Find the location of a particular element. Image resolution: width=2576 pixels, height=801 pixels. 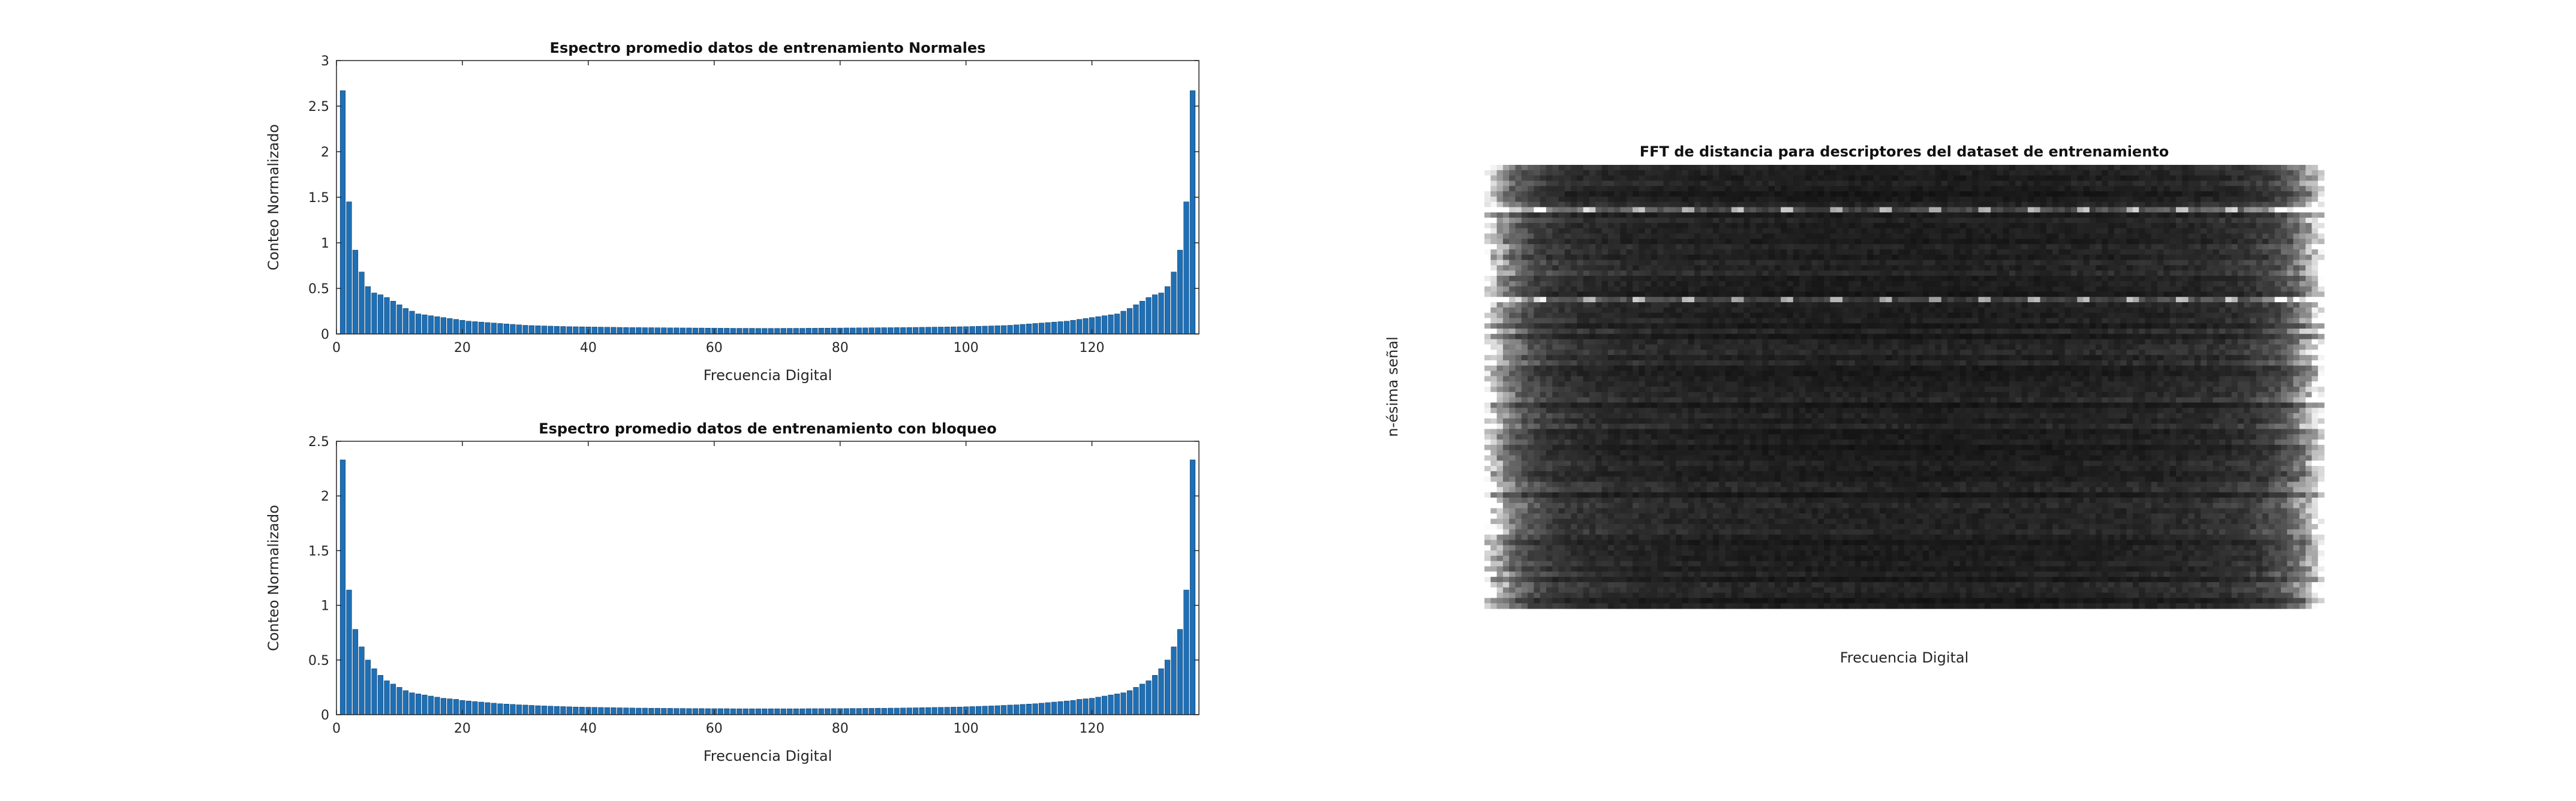

chart-bloqueo-x-tick-label: 60 is located at coordinates (715, 729).